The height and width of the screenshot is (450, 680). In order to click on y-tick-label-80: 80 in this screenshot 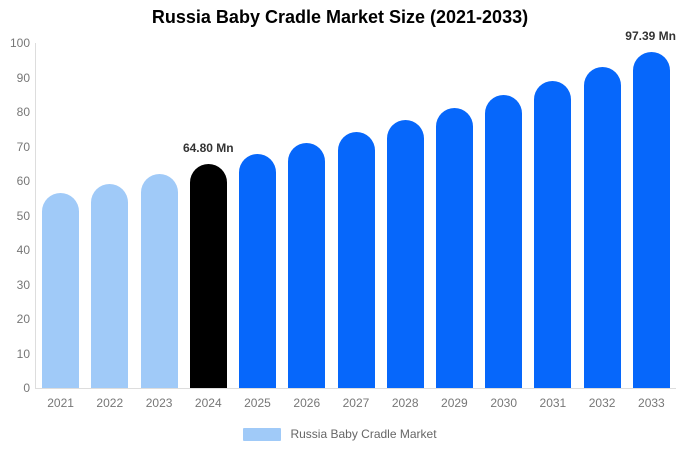, I will do `click(23, 112)`.